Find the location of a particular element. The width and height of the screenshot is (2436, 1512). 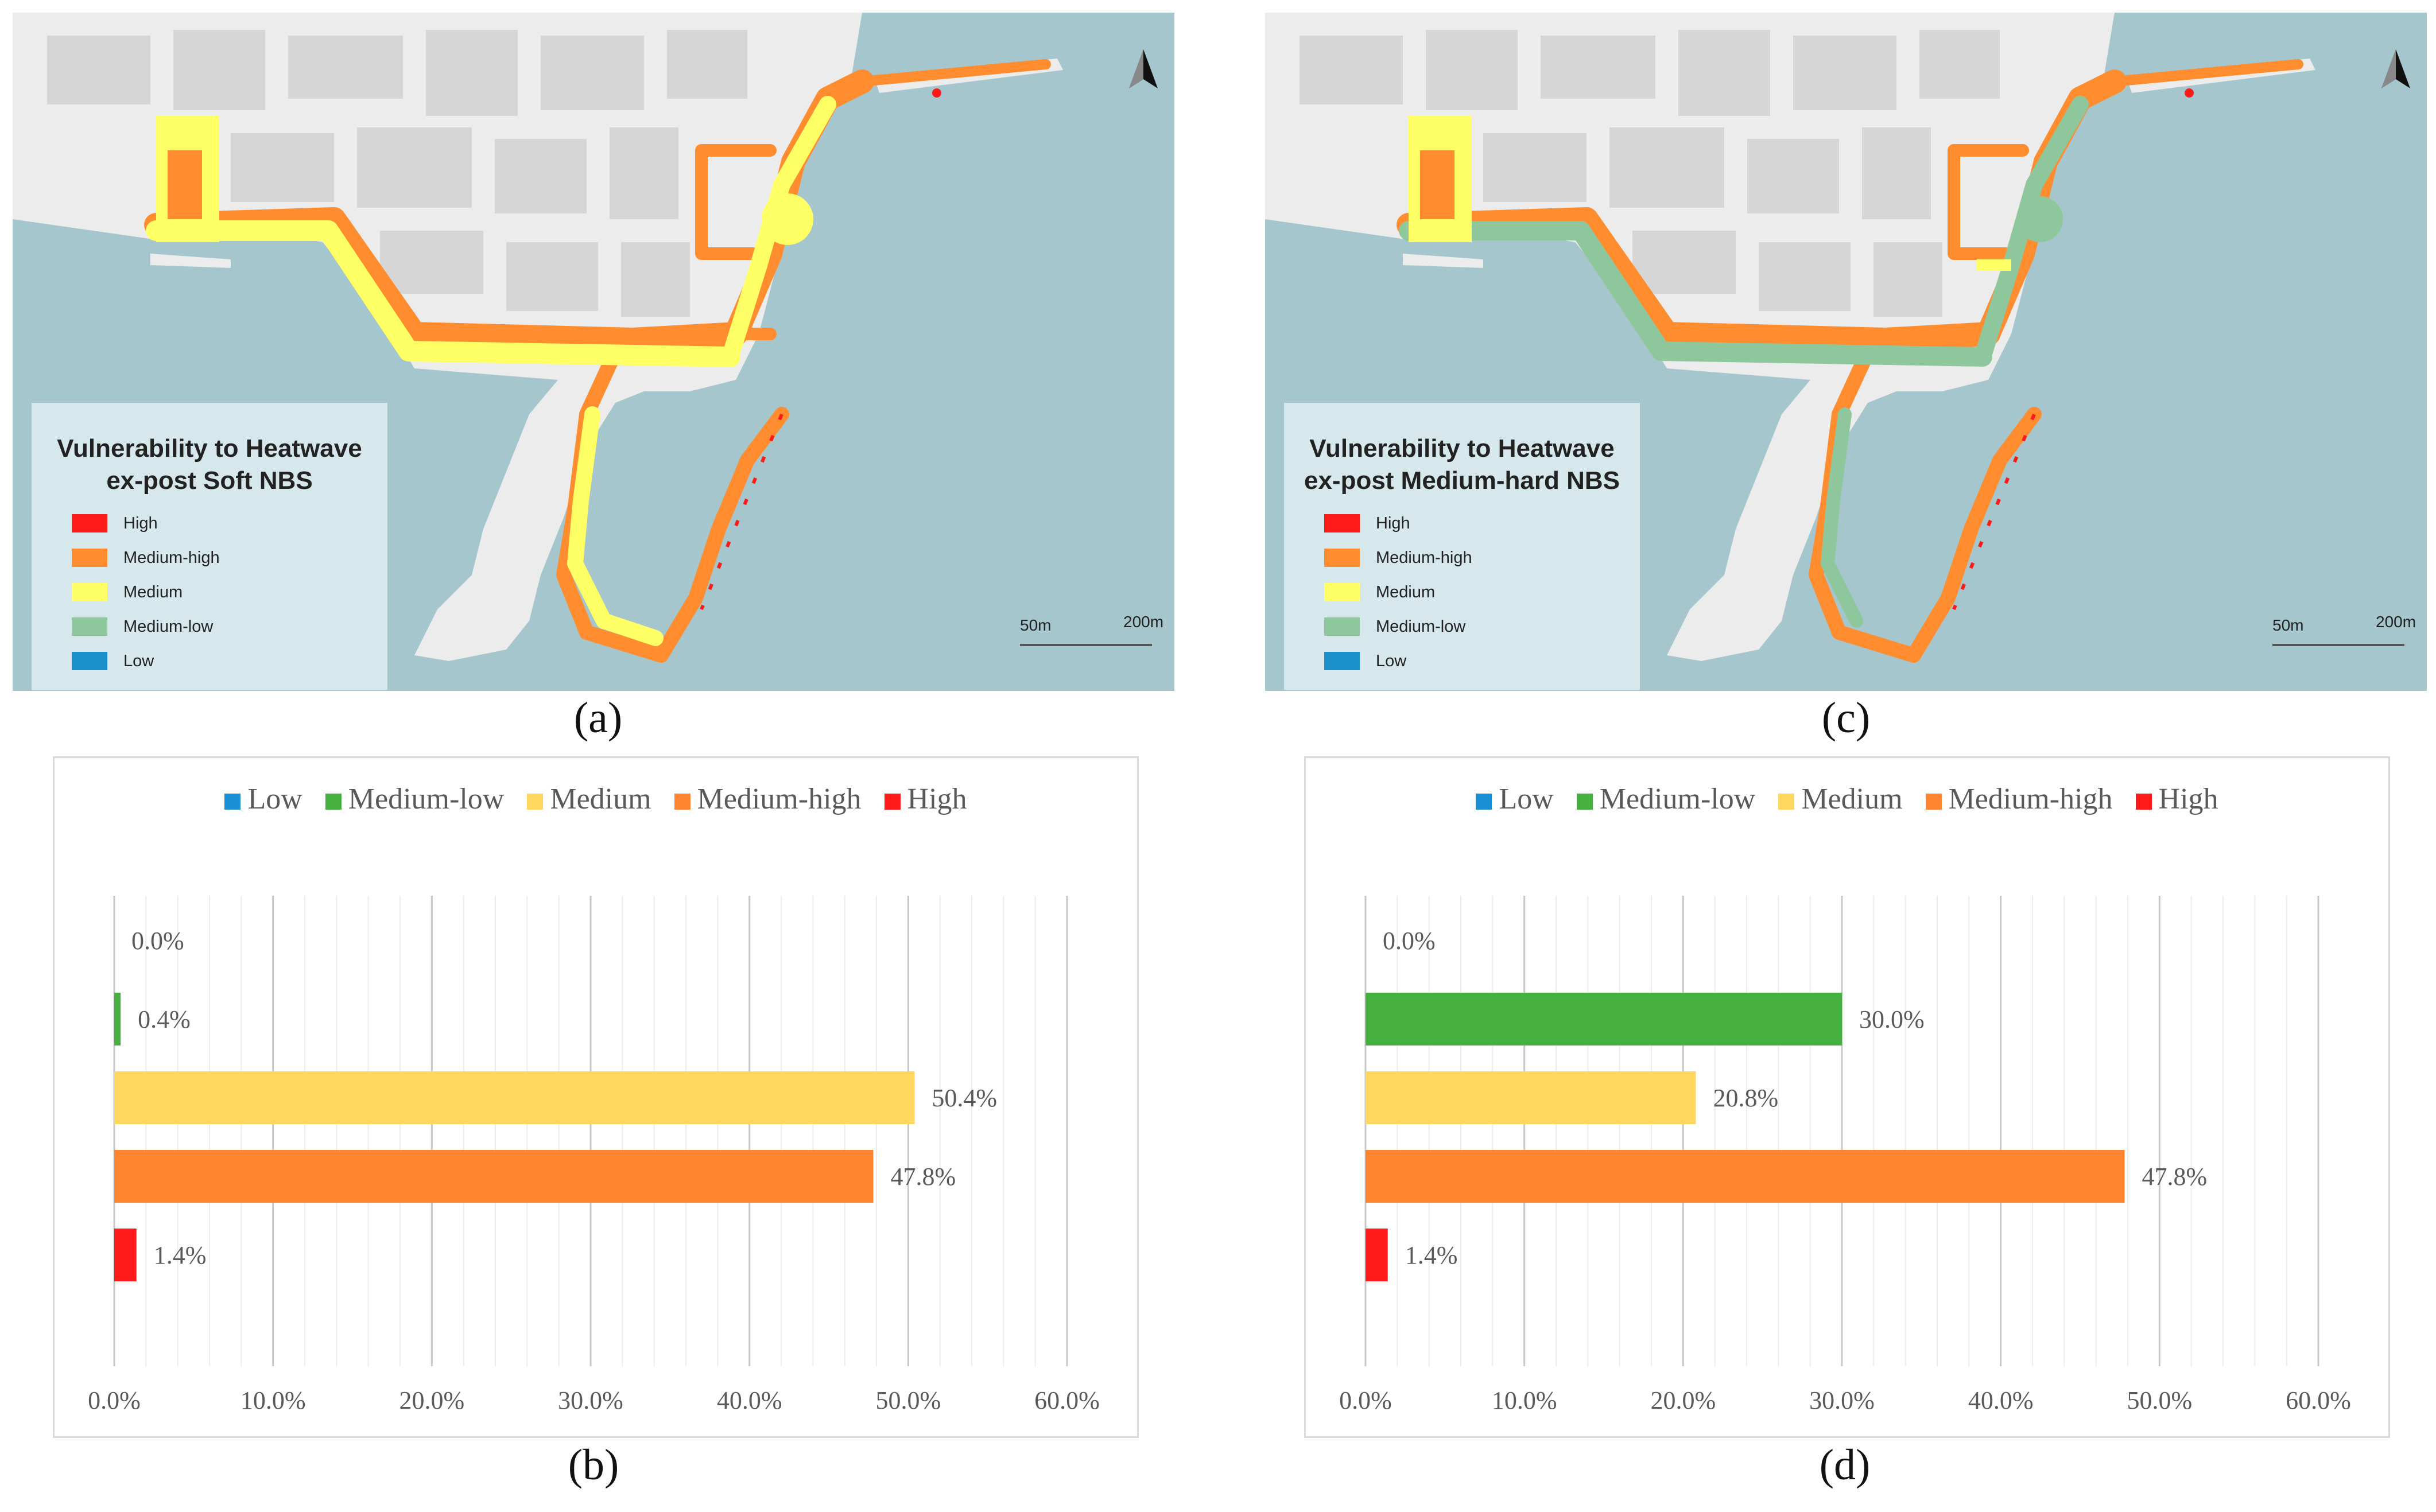

data-label: 20.8% is located at coordinates (1745, 1098).